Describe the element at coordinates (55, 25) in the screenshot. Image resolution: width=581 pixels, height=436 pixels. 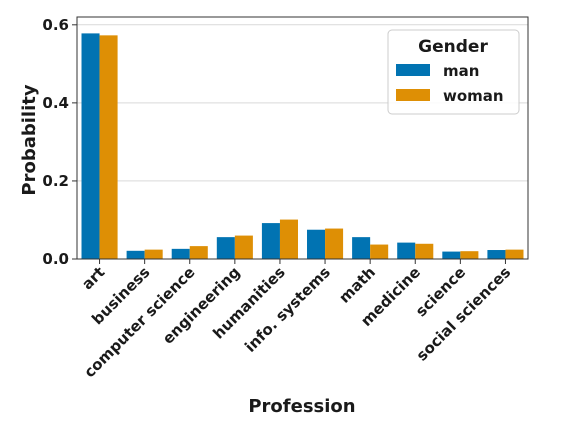
I see `y-tick-label: 0.6` at that location.